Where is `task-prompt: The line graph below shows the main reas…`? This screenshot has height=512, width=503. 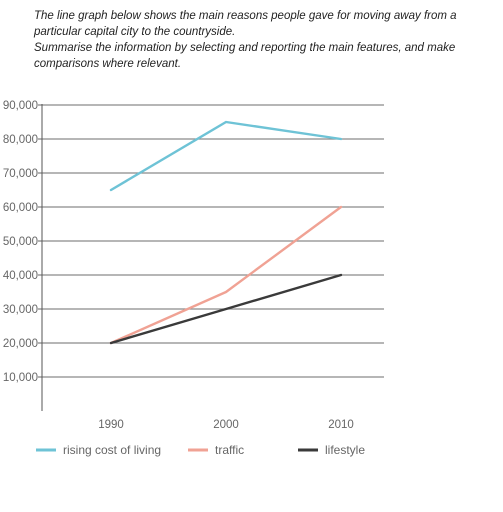 task-prompt: The line graph below shows the main reas… is located at coordinates (264, 40).